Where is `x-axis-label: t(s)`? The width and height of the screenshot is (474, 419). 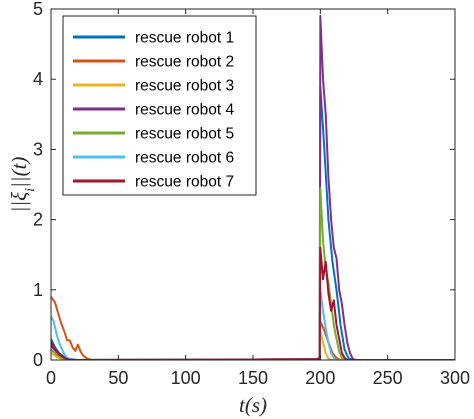 x-axis-label: t(s) is located at coordinates (253, 405).